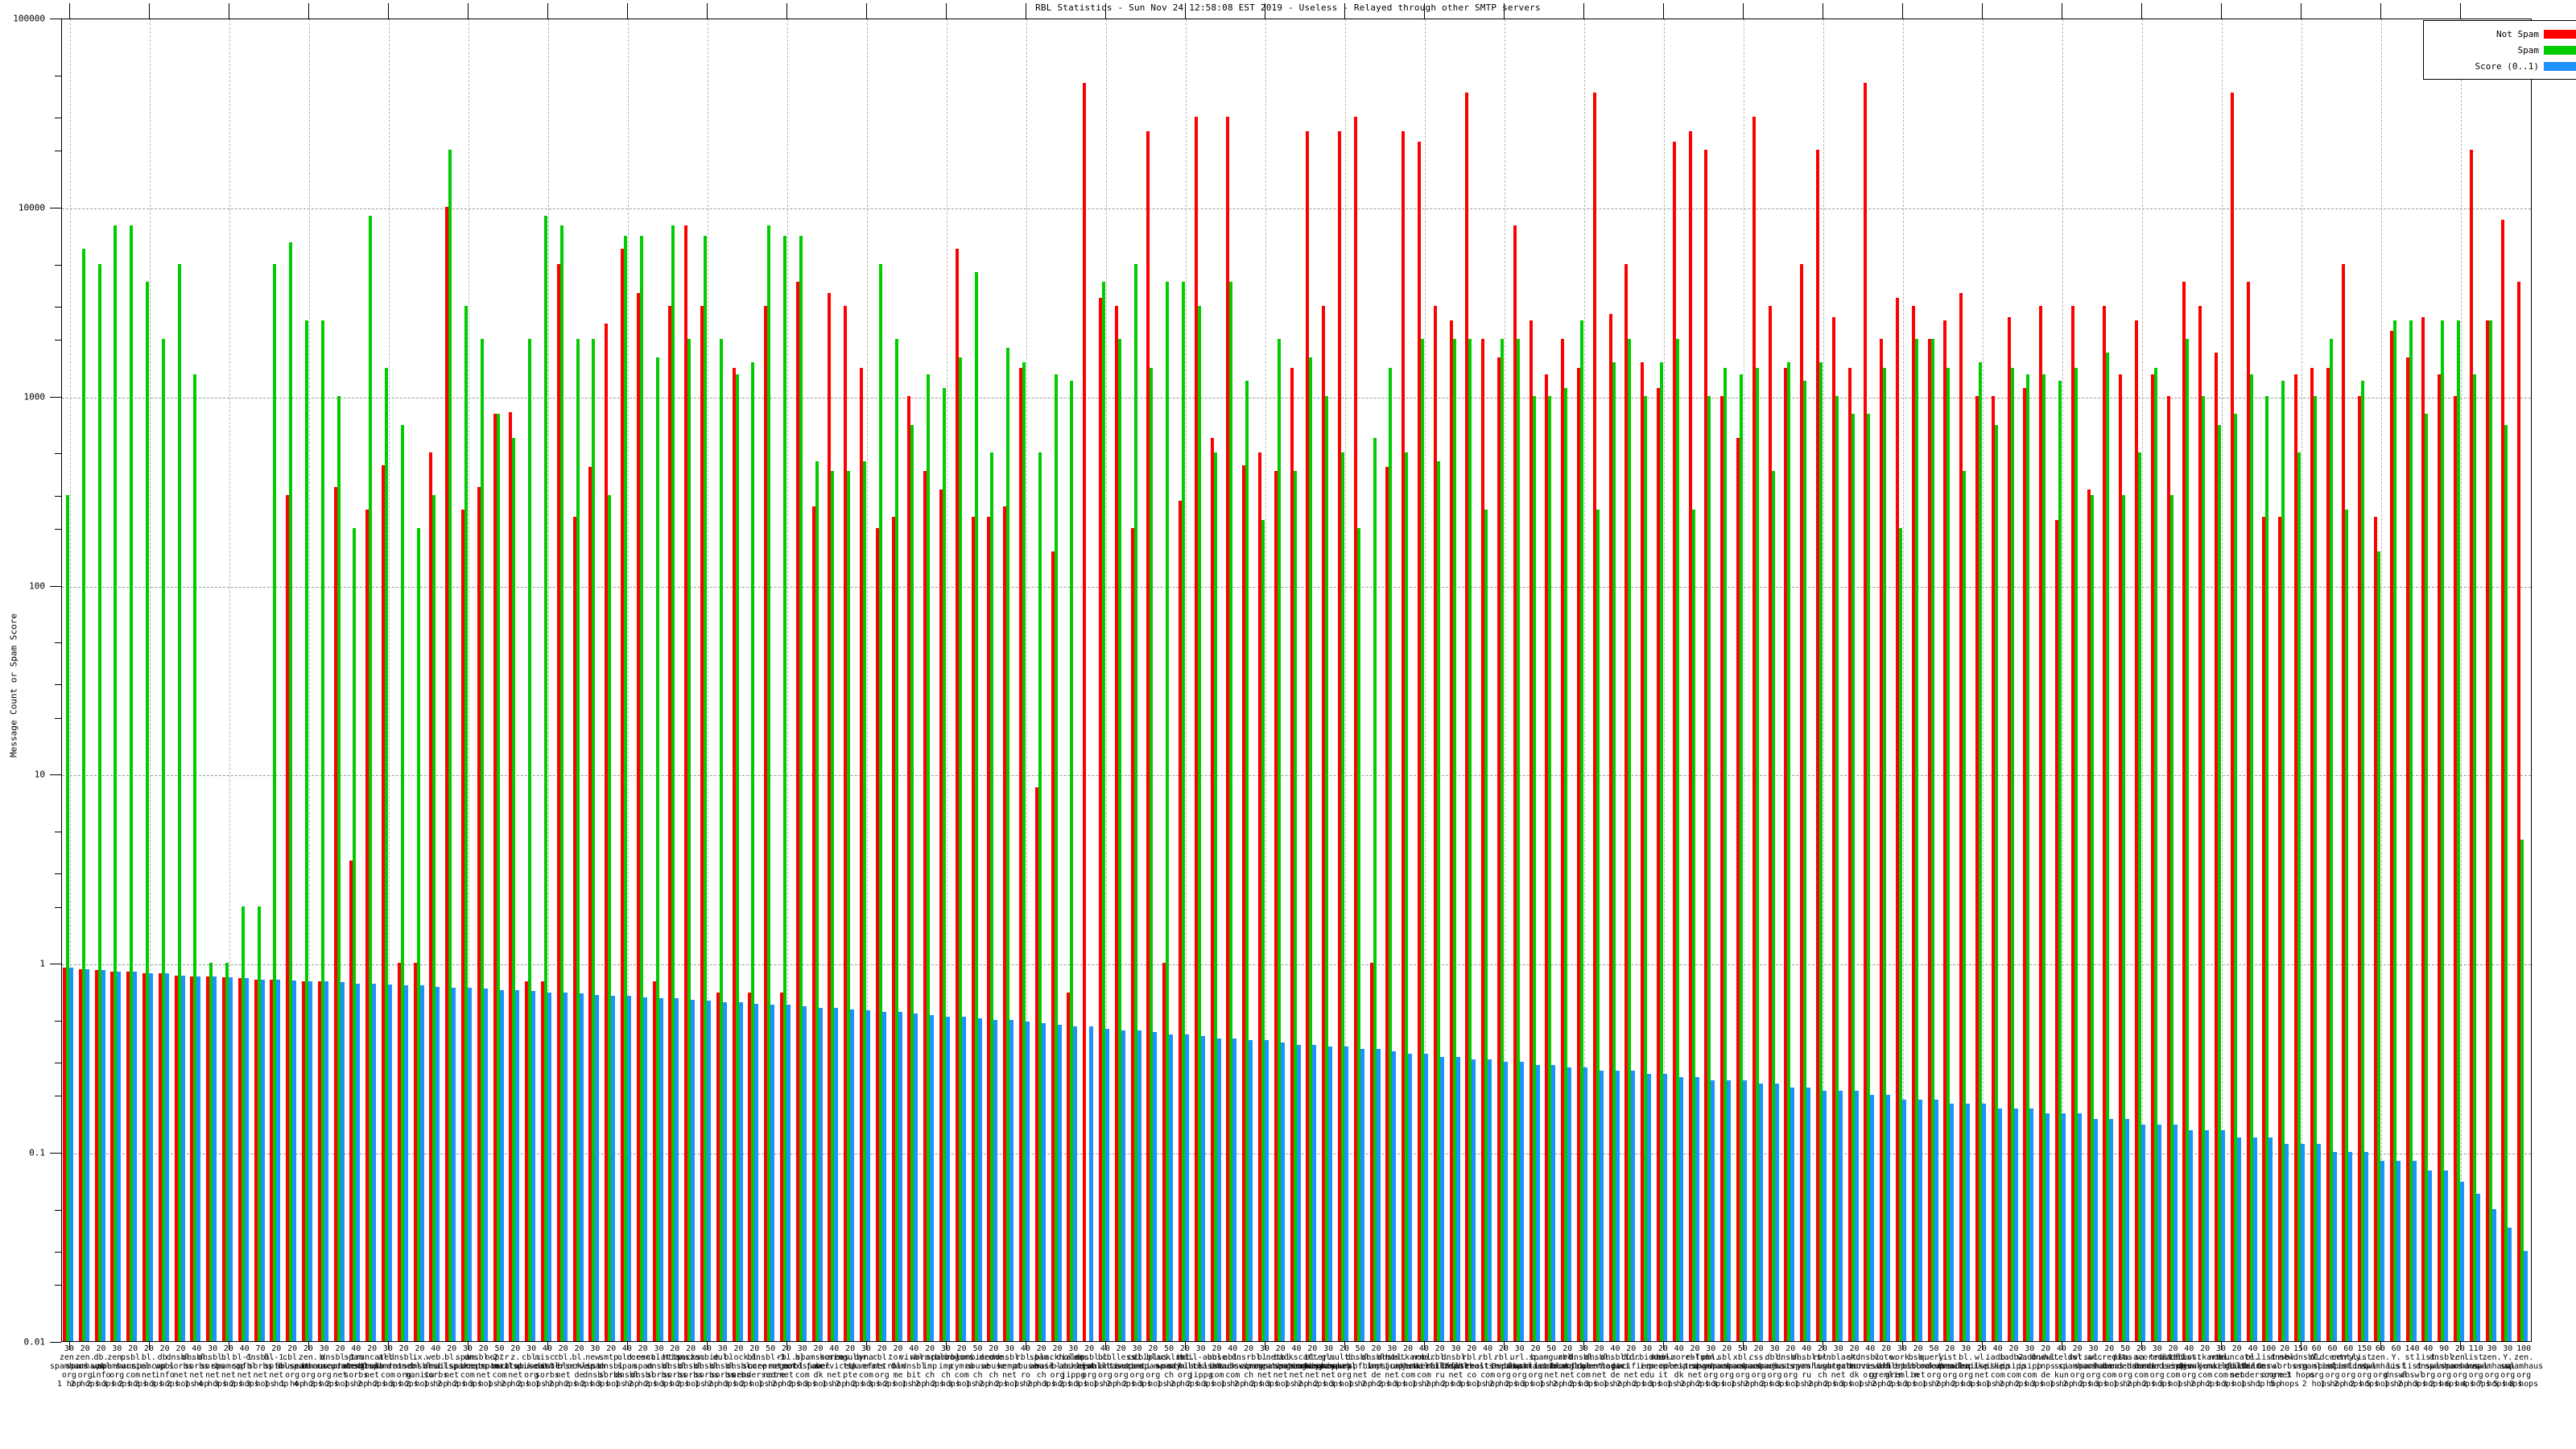 This screenshot has width=2576, height=1449. What do you see at coordinates (435, 1366) in the screenshot?
I see `x-tick-label: 40 web. dnsbl sorbs 1 hop` at bounding box center [435, 1366].